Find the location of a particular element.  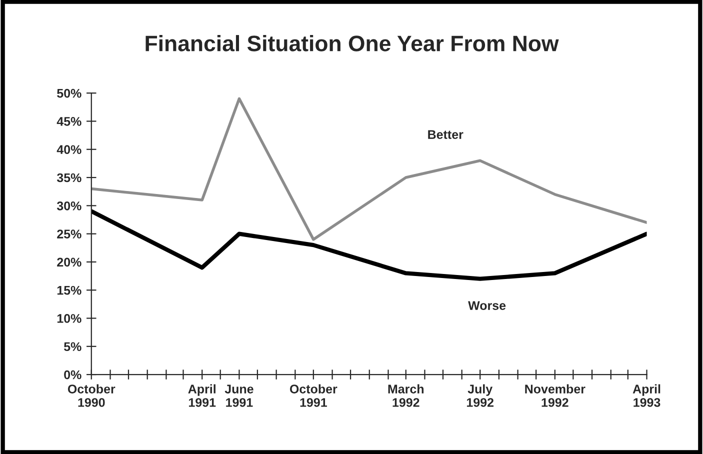

y-tick-label: 5% is located at coordinates (73, 347).